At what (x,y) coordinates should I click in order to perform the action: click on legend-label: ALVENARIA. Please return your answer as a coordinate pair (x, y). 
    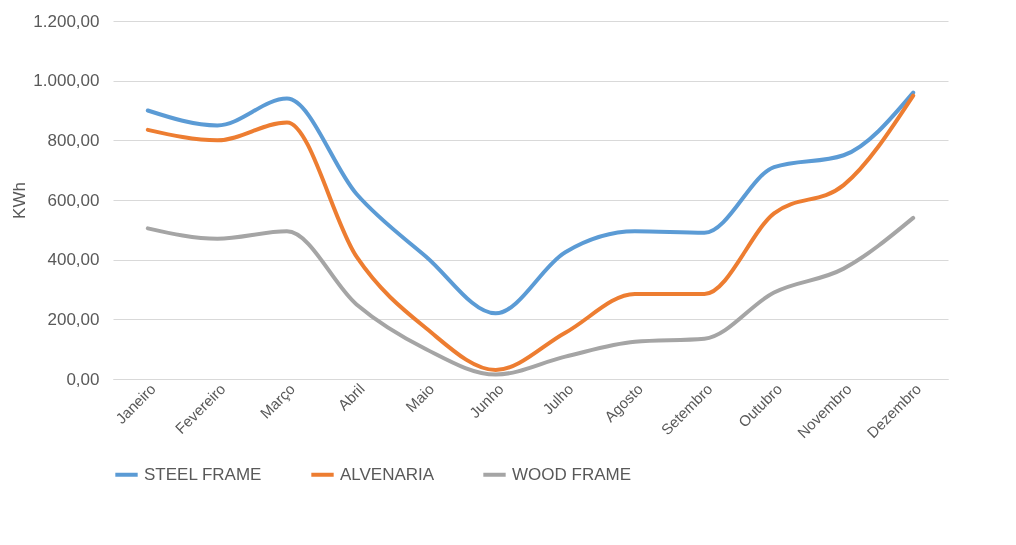
    Looking at the image, I should click on (387, 474).